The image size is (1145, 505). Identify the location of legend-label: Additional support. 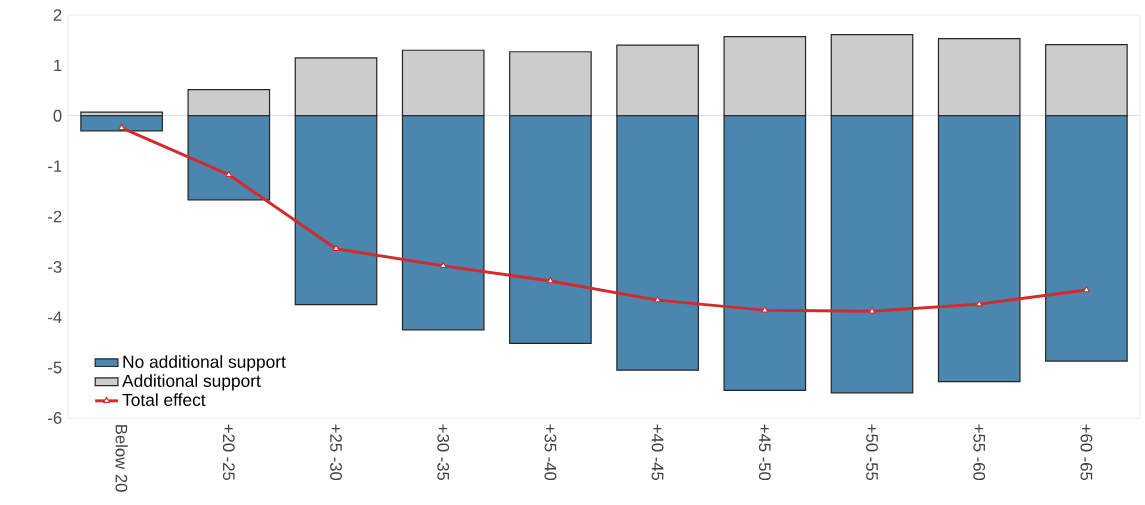
(191, 382).